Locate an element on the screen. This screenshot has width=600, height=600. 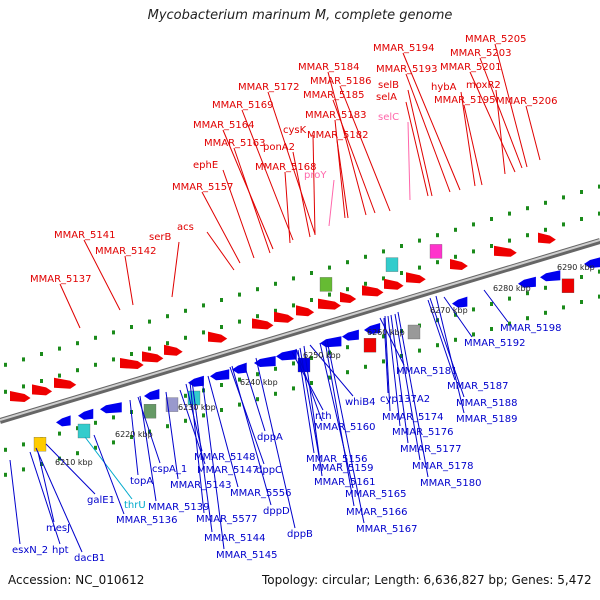
leader-proy is located at coordinates (331, 203).